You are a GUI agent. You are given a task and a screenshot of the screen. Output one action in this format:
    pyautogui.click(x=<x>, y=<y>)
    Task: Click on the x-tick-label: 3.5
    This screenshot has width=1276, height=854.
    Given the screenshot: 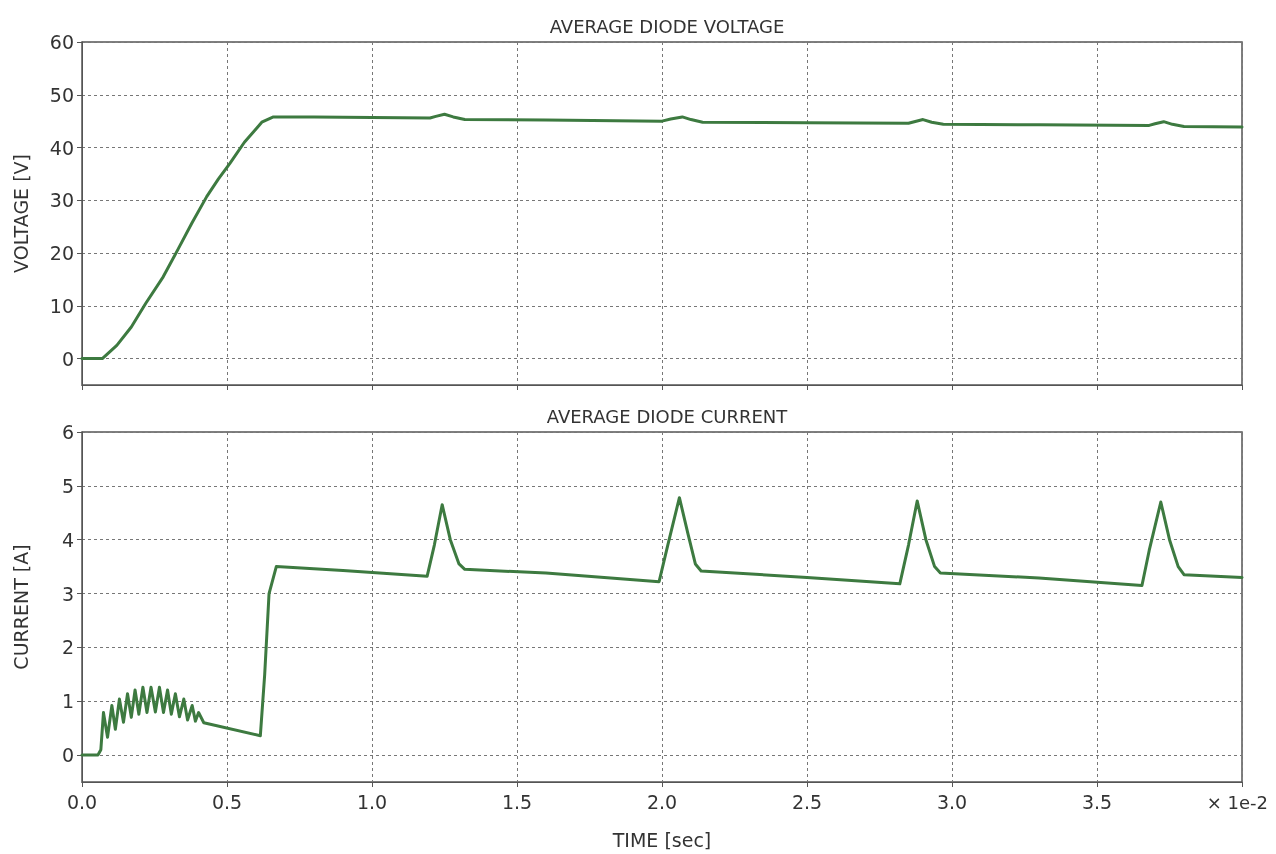 What is the action you would take?
    pyautogui.click(x=1097, y=801)
    